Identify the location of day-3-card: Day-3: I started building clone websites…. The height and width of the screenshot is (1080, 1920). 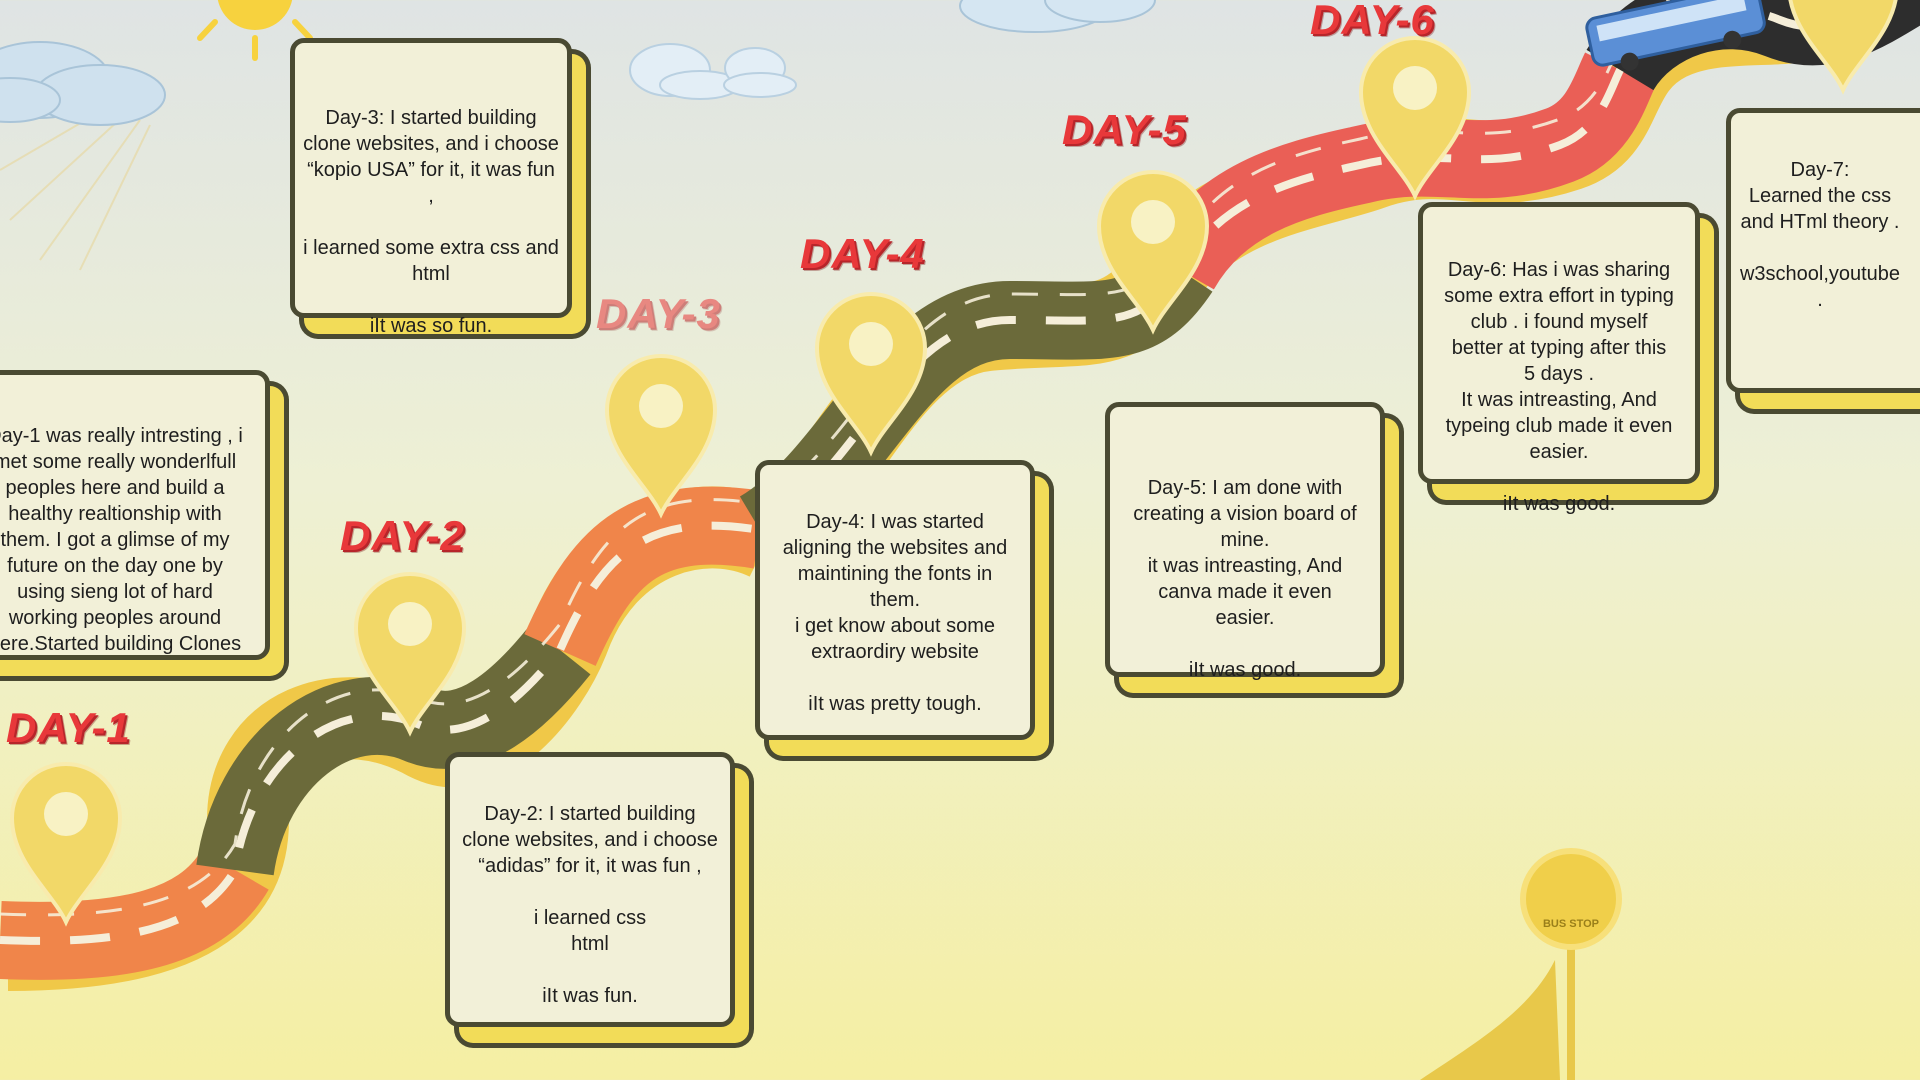
(431, 187).